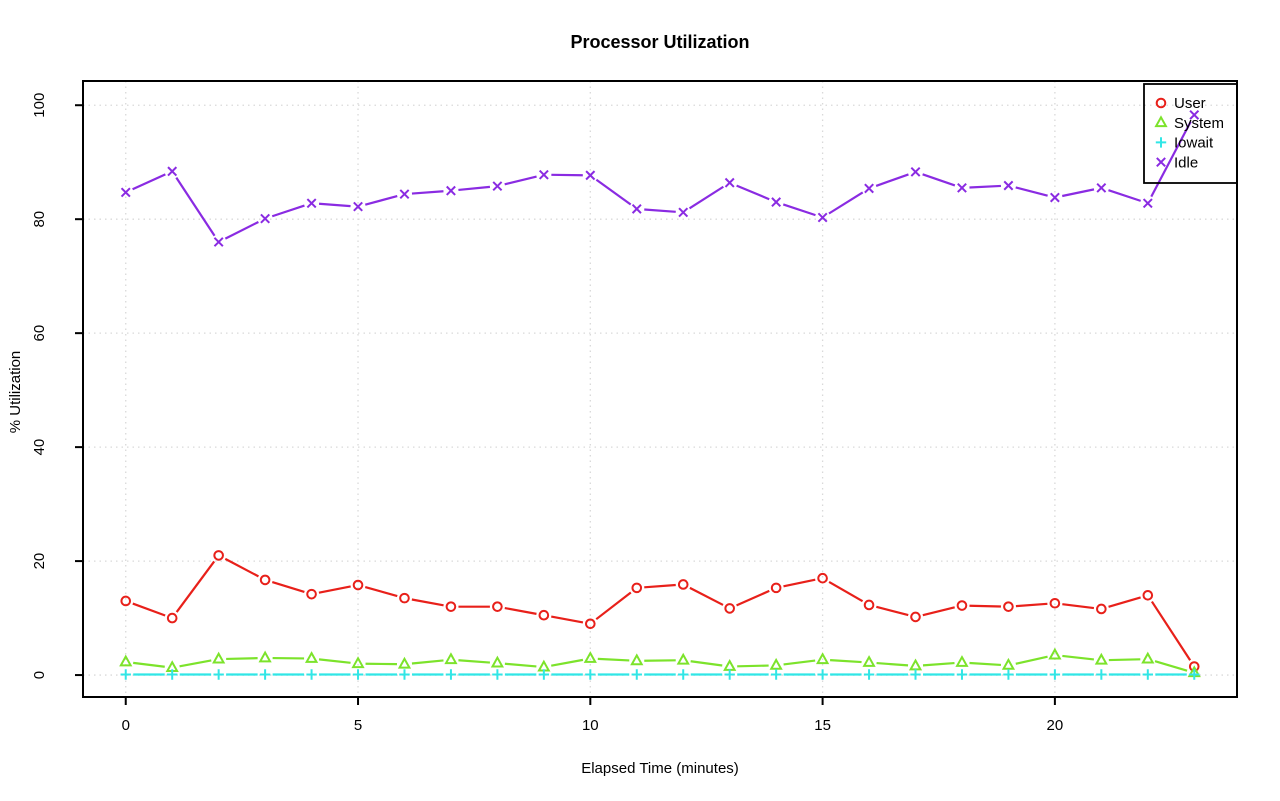 The height and width of the screenshot is (801, 1280). I want to click on series-system, so click(660, 662).